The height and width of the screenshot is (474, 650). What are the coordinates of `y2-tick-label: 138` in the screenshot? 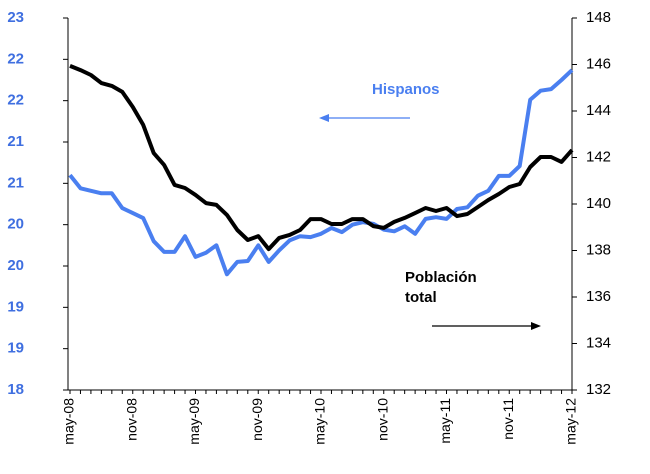 It's located at (598, 249).